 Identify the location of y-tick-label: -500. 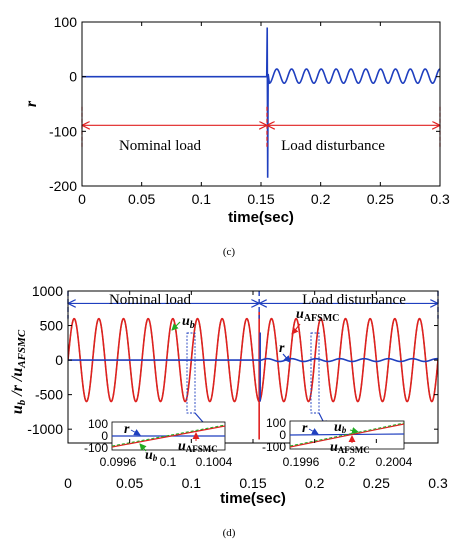
(49, 395).